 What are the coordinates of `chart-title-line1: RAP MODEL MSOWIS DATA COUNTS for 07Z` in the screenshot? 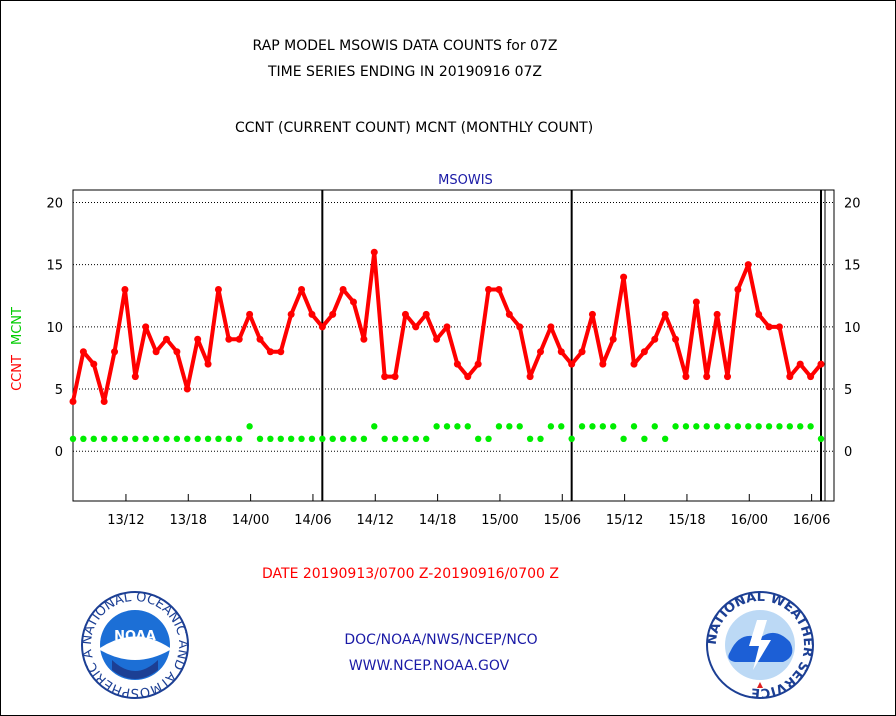 It's located at (405, 46).